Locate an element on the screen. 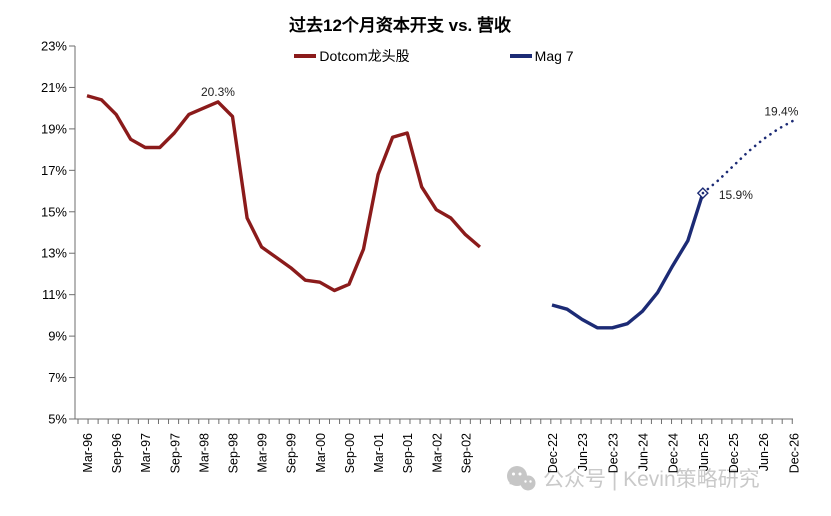 This screenshot has width=831, height=516. x-tick-label: Sep-97 is located at coordinates (175, 453).